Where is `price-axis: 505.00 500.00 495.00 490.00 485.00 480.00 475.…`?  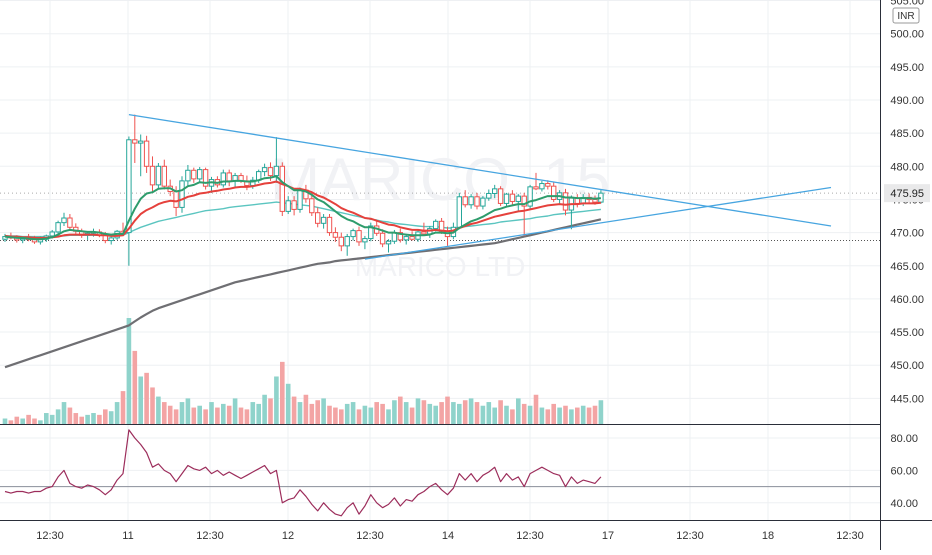 price-axis: 505.00 500.00 495.00 490.00 485.00 480.00 475.… is located at coordinates (907, 202).